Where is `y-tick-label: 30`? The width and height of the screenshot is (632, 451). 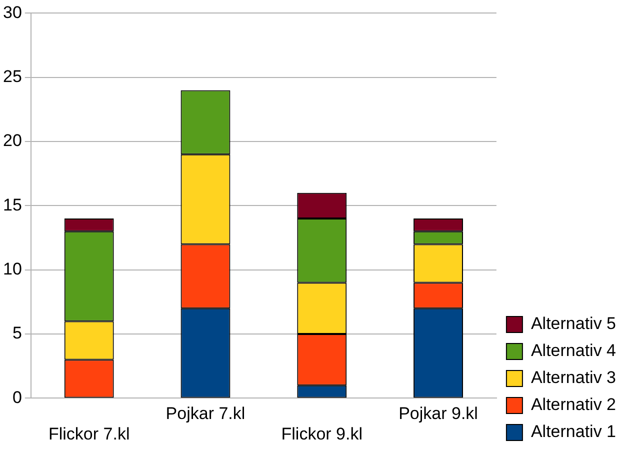 y-tick-label: 30 is located at coordinates (12, 12).